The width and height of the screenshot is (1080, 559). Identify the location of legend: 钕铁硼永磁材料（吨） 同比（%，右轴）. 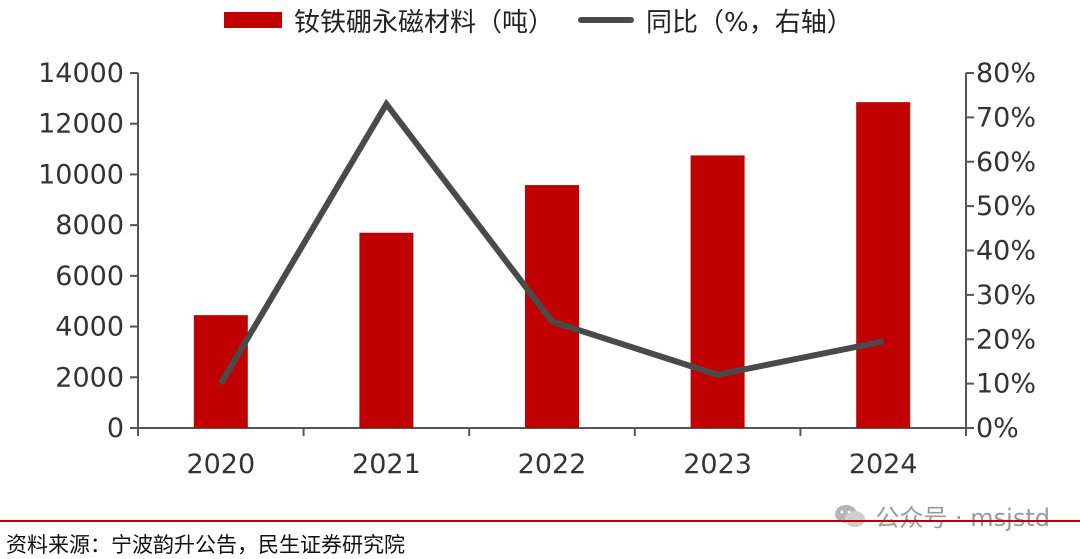
(538, 20).